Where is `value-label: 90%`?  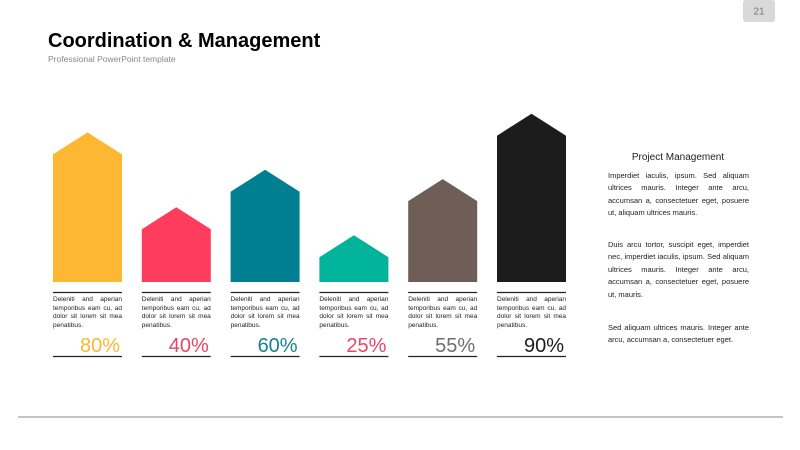
value-label: 90% is located at coordinates (544, 346).